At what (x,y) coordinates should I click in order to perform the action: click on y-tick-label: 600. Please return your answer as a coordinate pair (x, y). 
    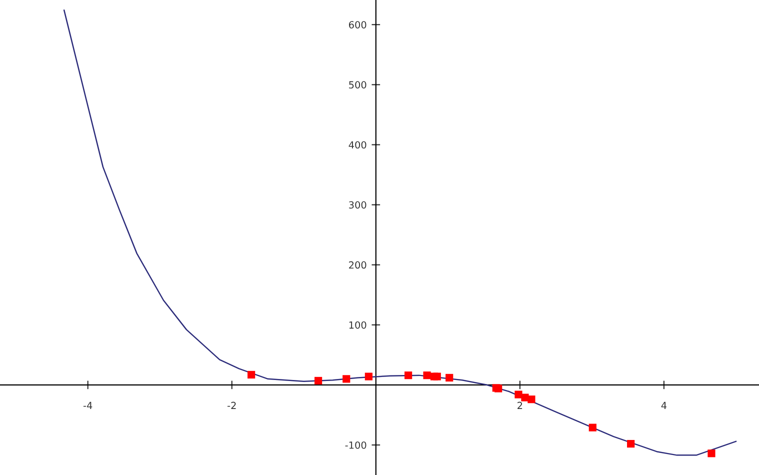
    Looking at the image, I should click on (357, 24).